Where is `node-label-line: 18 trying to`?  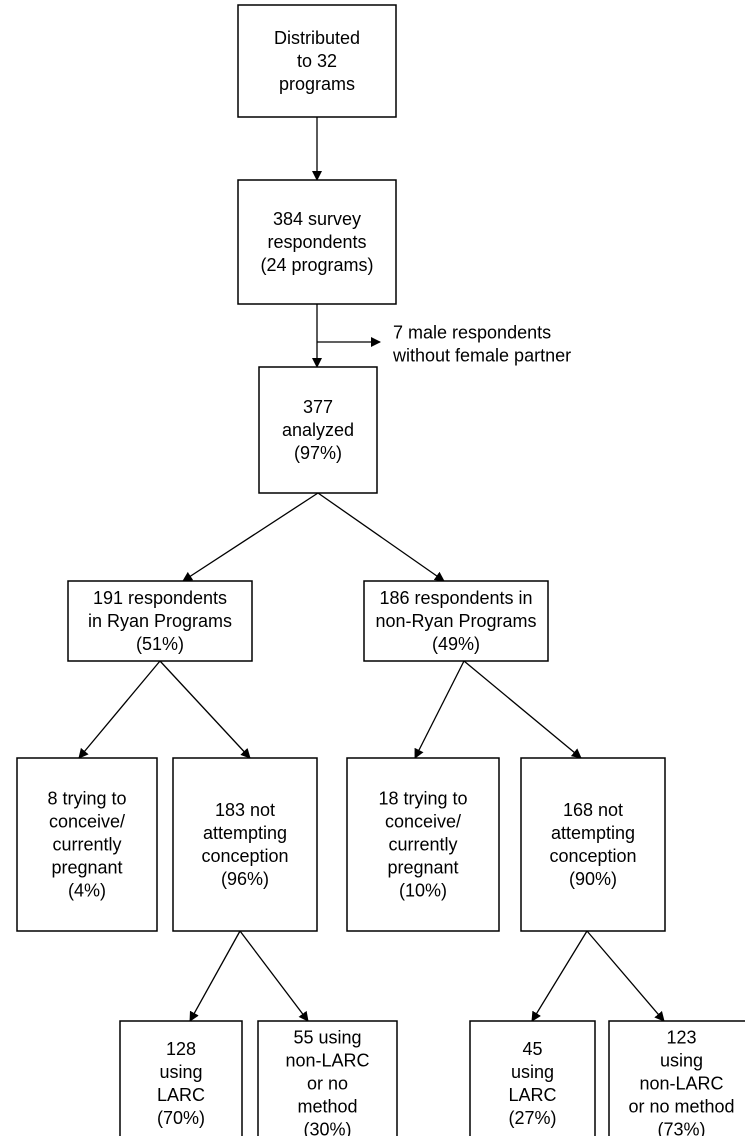 node-label-line: 18 trying to is located at coordinates (422, 799).